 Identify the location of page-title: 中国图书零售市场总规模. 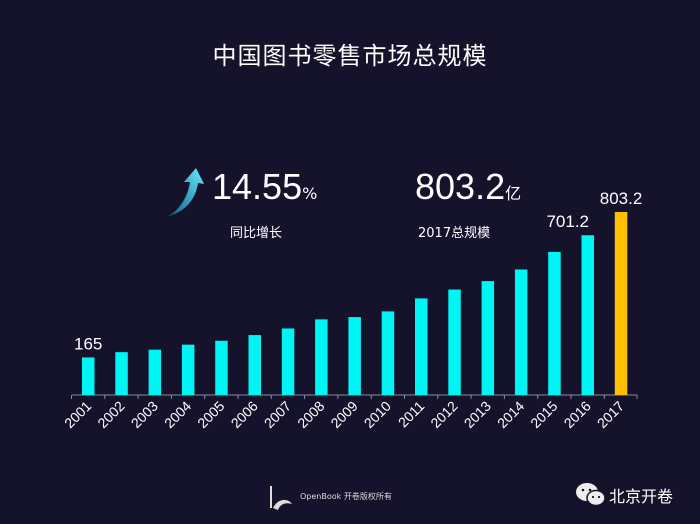
(350, 56).